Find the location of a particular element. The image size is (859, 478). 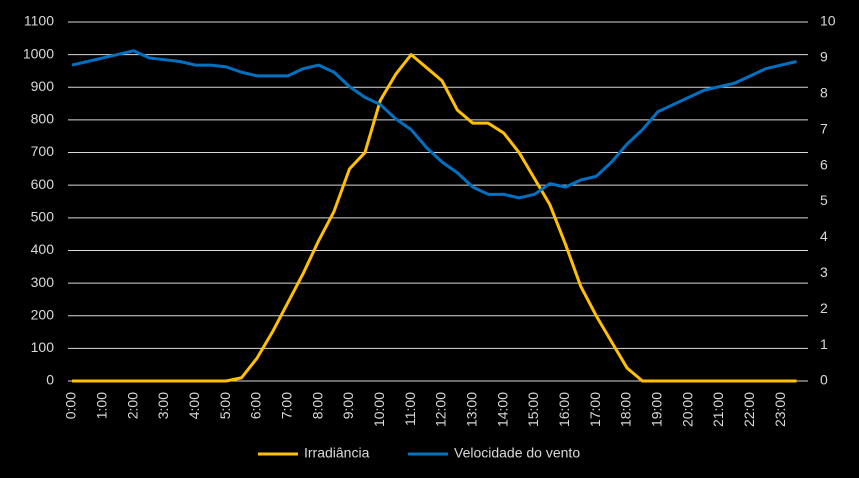

y-tick-label: 900 is located at coordinates (43, 86).